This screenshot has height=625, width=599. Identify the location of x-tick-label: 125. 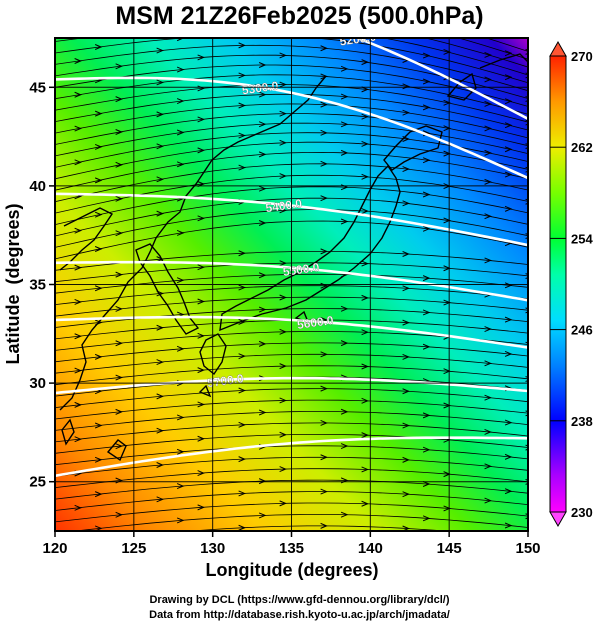
(133, 548).